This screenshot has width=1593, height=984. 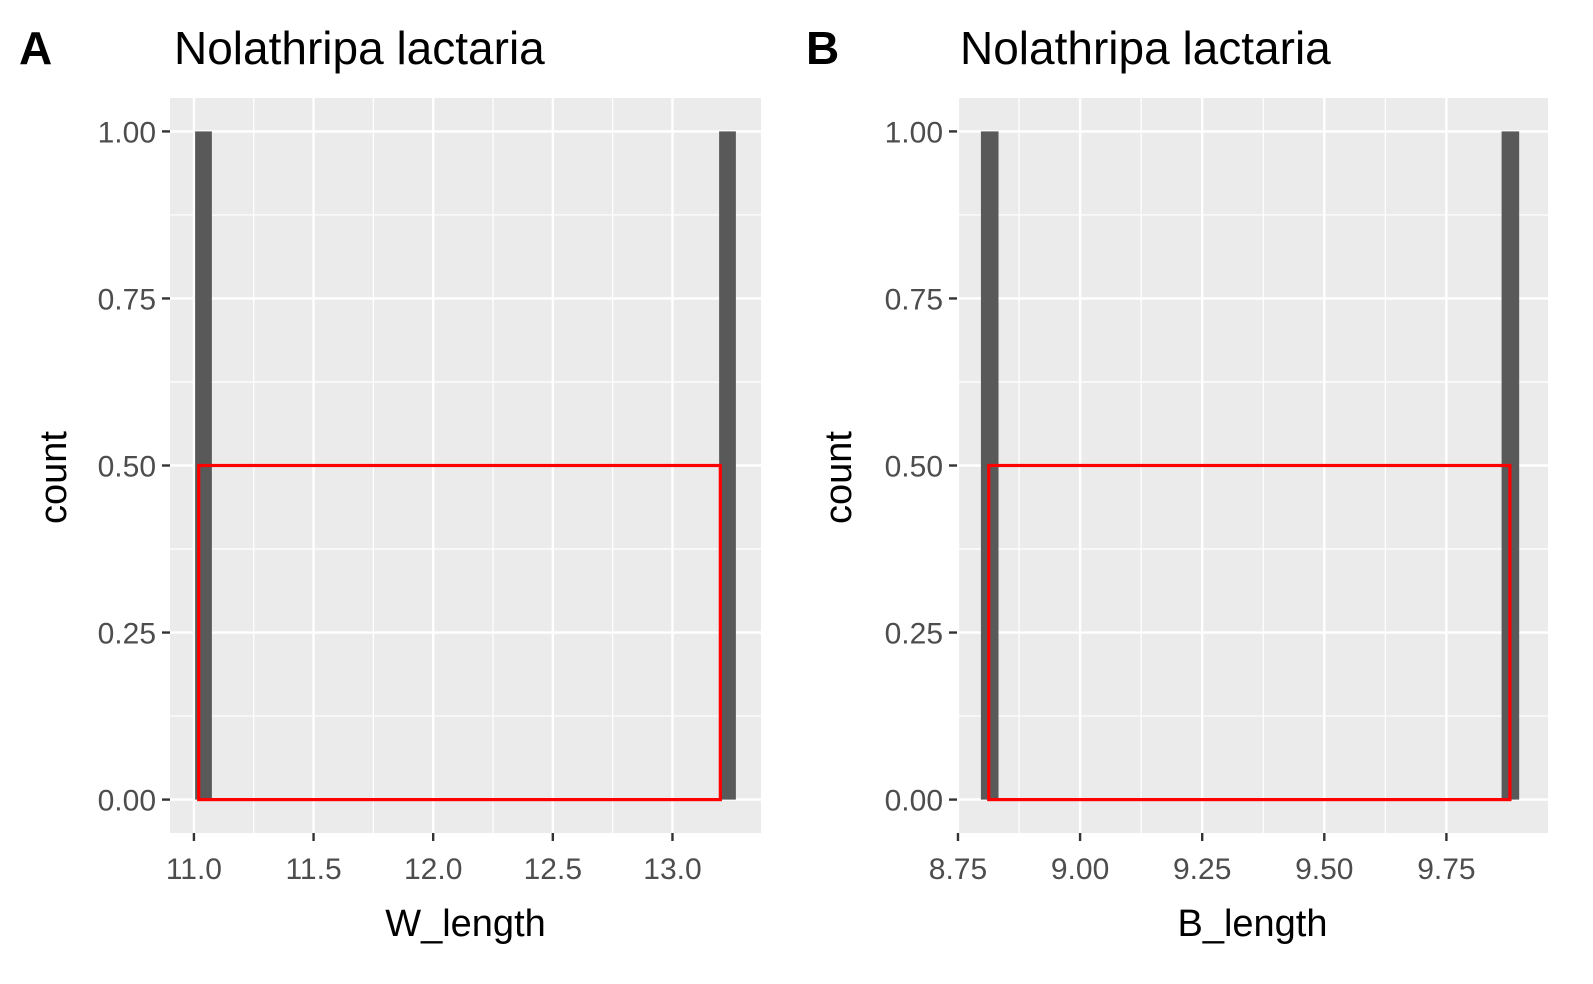 What do you see at coordinates (465, 924) in the screenshot?
I see `x-axis-title: W_length` at bounding box center [465, 924].